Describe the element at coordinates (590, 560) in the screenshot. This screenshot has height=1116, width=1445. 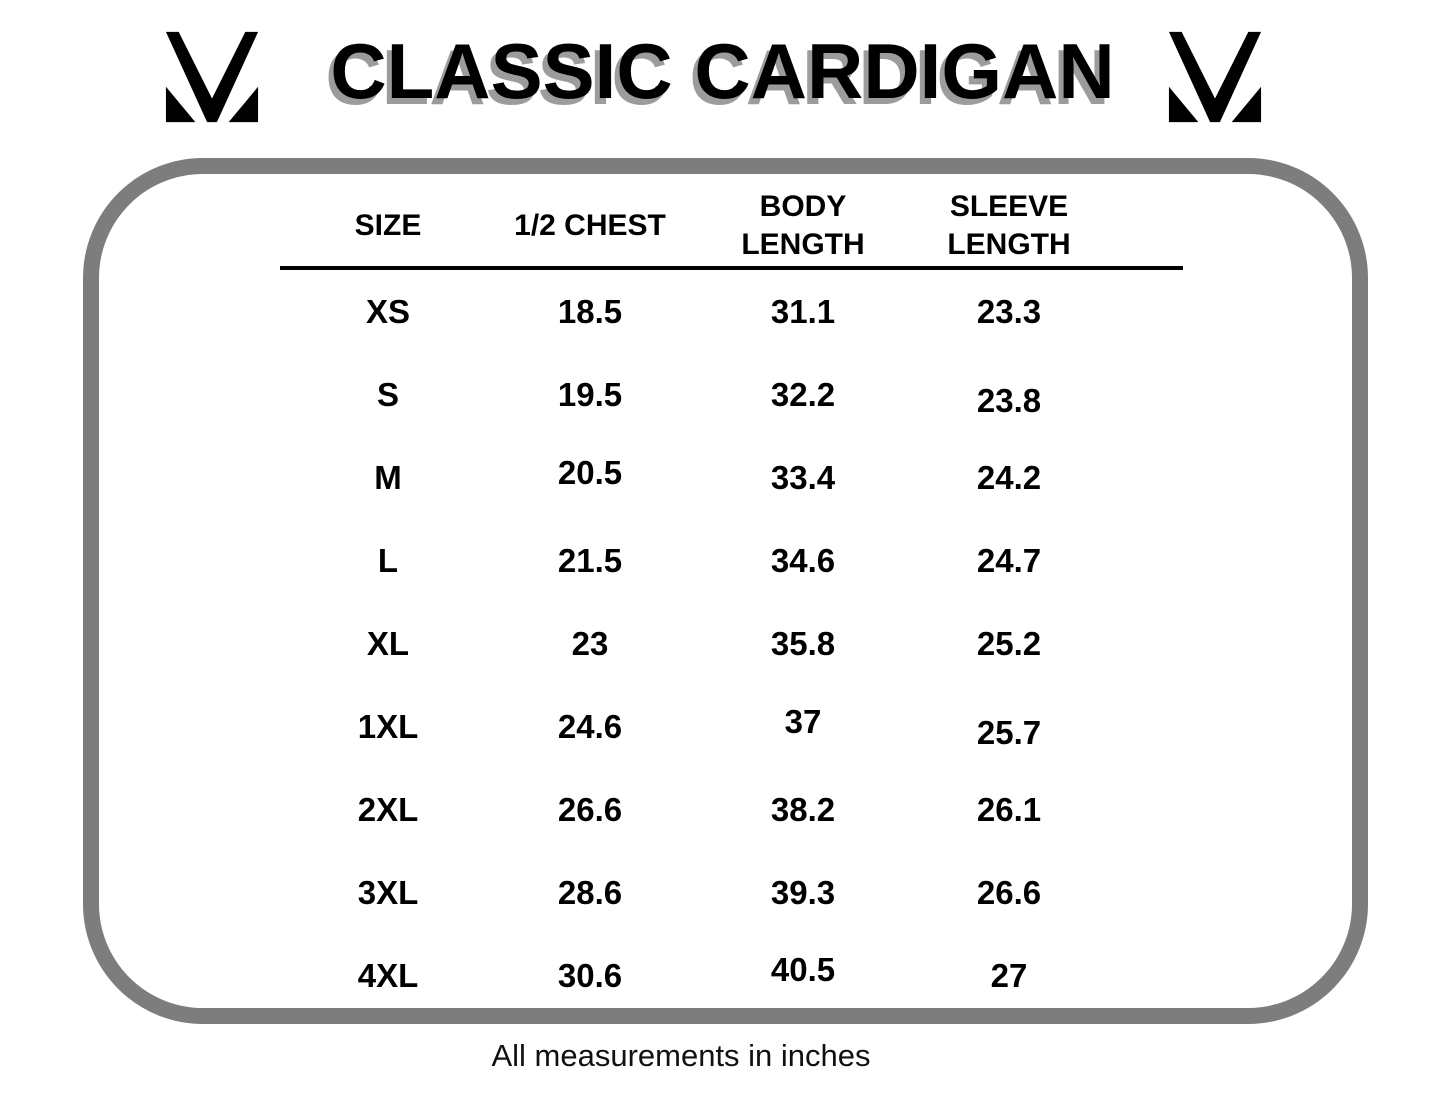
I see `cell-chest: 21.5` at that location.